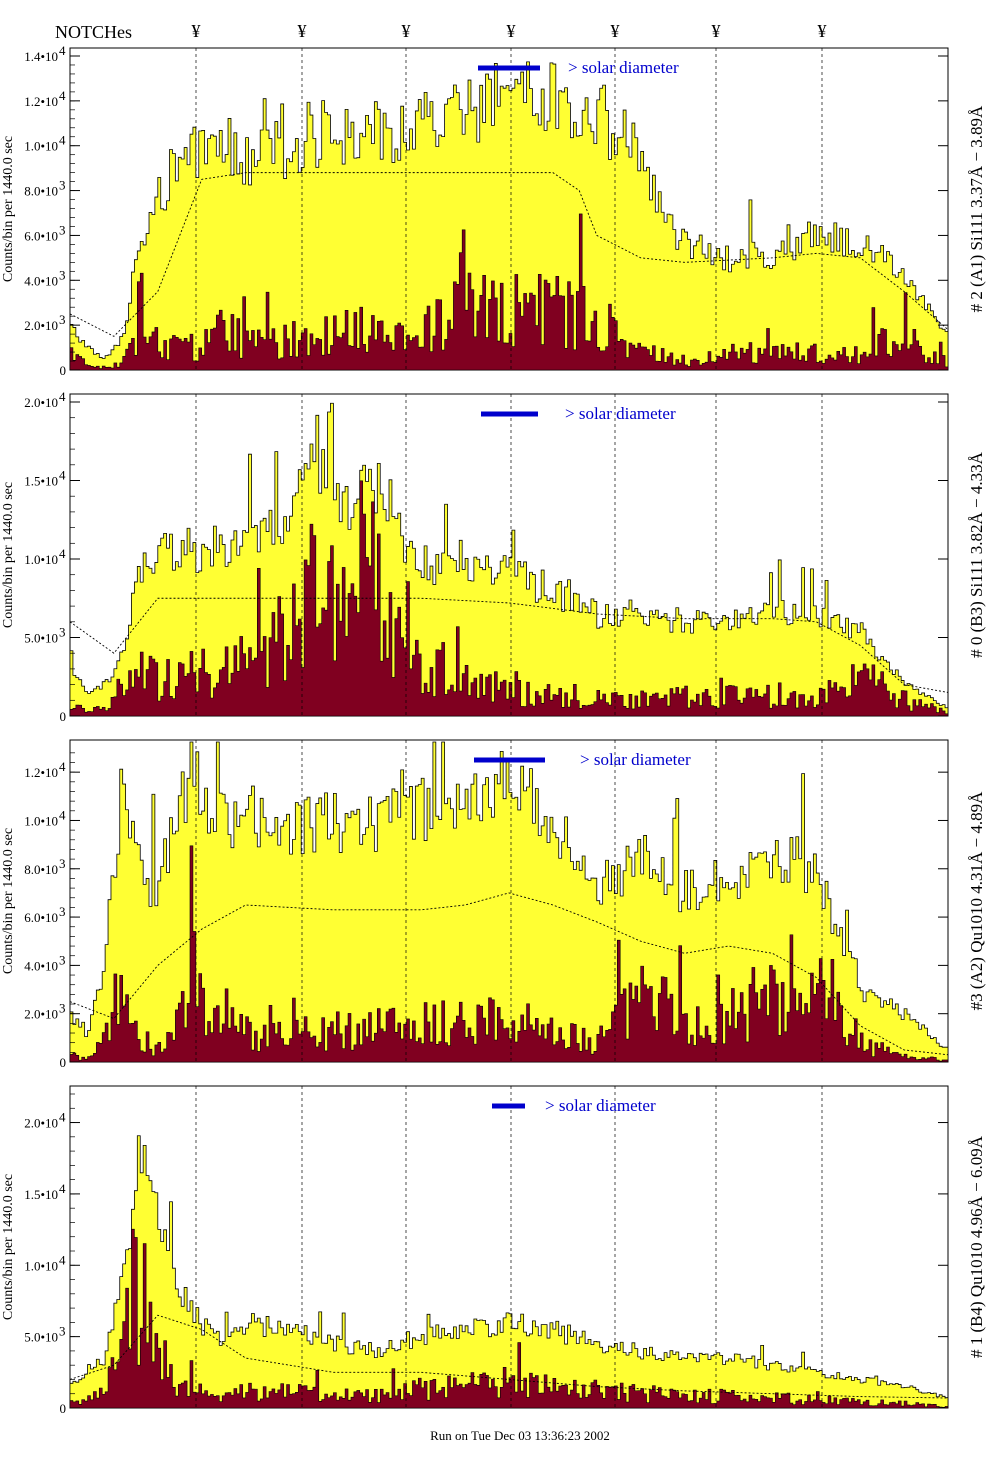 This screenshot has width=1004, height=1481. What do you see at coordinates (976, 1246) in the screenshot?
I see `channel-label: # 1 (B4) Qu1010 4.96Å − 6.09Å` at bounding box center [976, 1246].